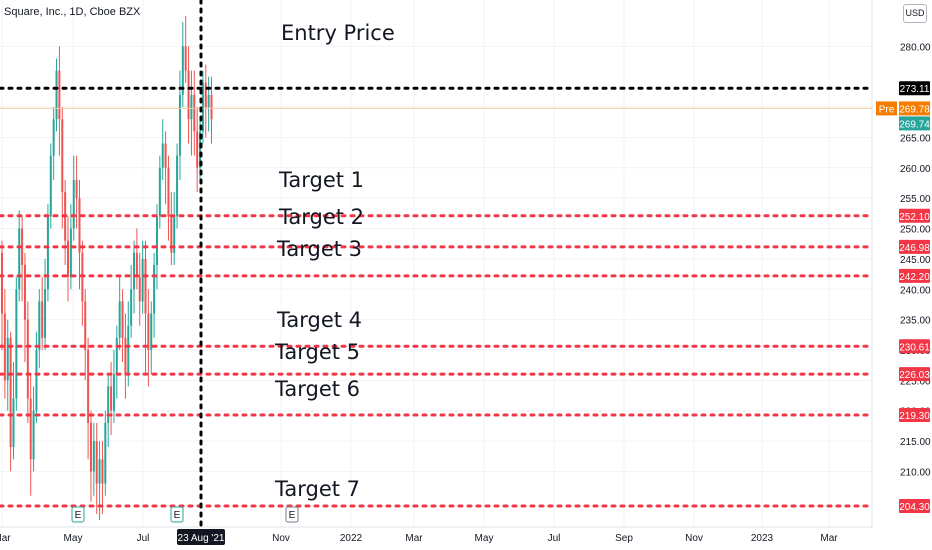 The height and width of the screenshot is (550, 932). I want to click on price-tag-value: 252.10, so click(914, 217).